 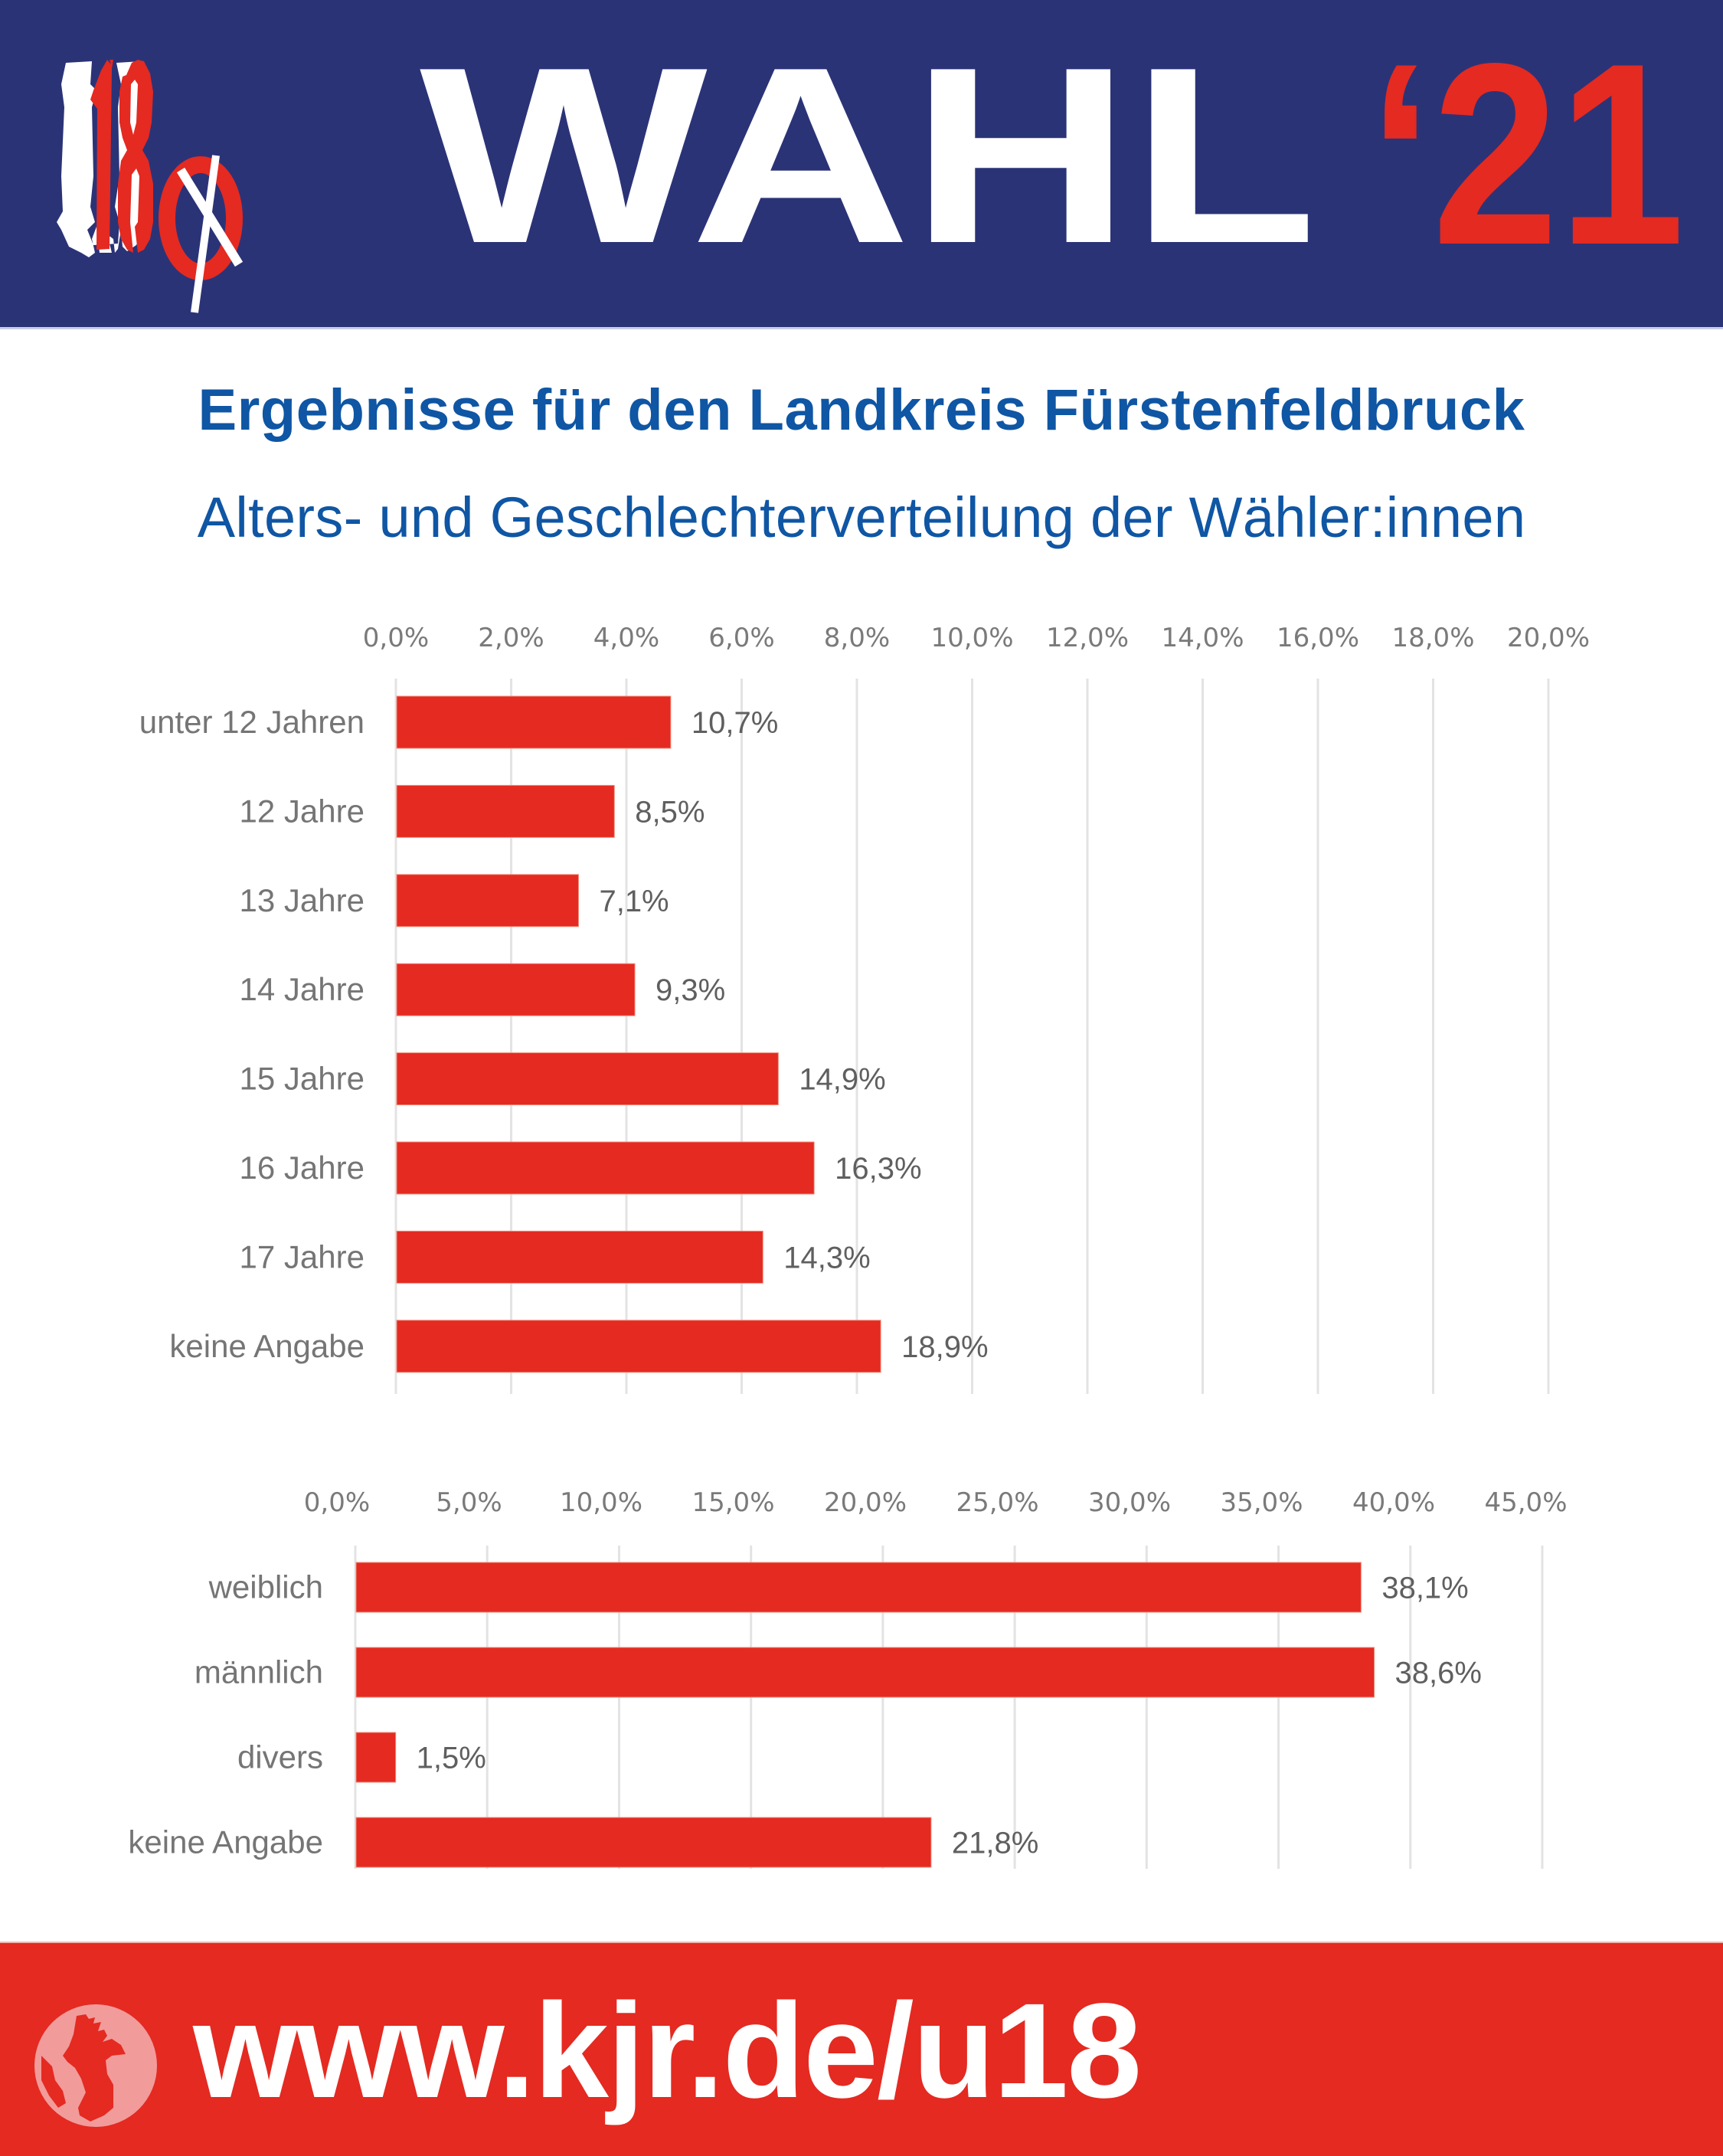 I want to click on axis-tick-label: 5,0%, so click(x=469, y=1503).